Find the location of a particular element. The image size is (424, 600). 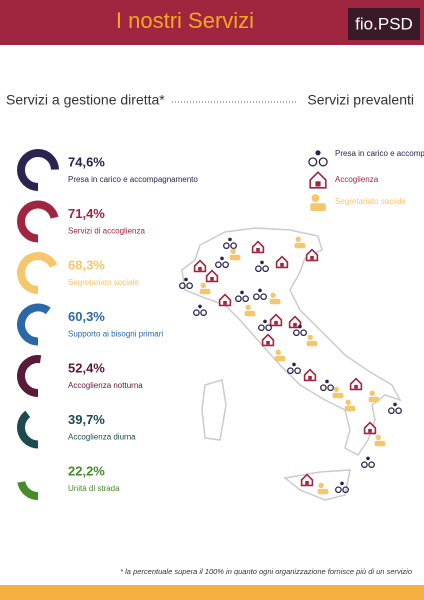

brand: fio.PSD is located at coordinates (384, 23).